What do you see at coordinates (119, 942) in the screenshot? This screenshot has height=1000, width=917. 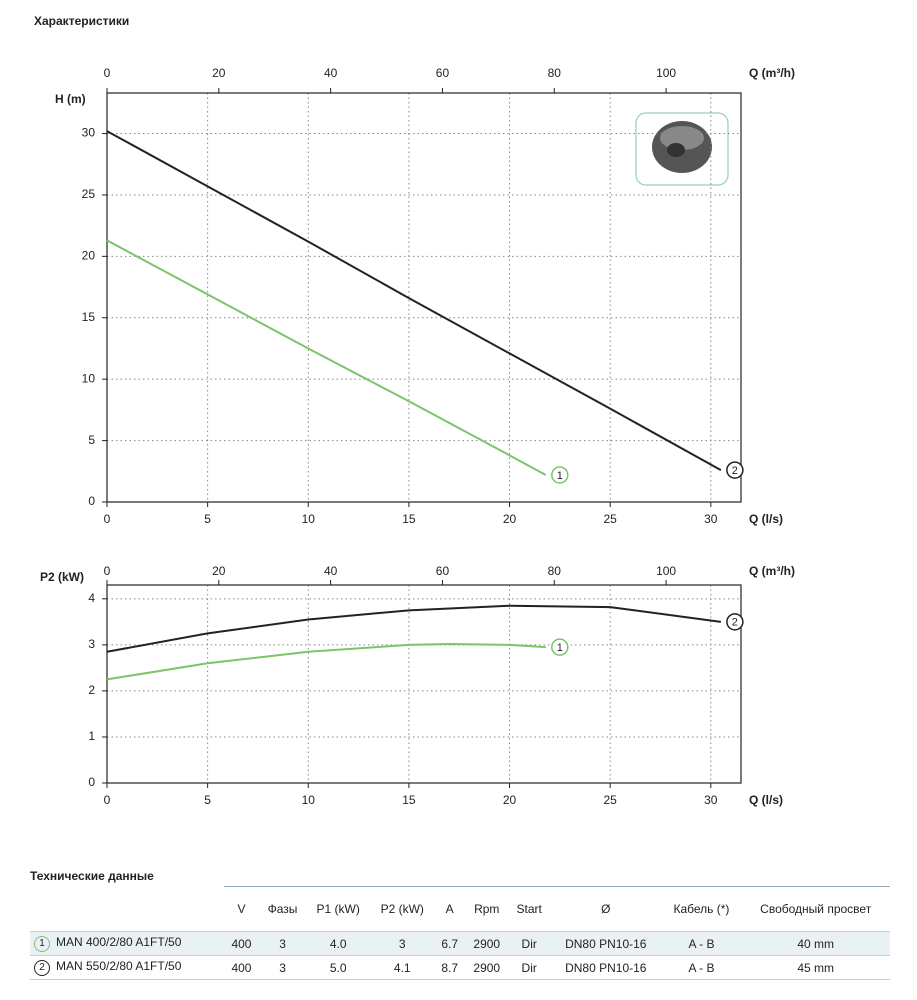 I see `model-name: MAN 400/2/80 A1FT/50` at bounding box center [119, 942].